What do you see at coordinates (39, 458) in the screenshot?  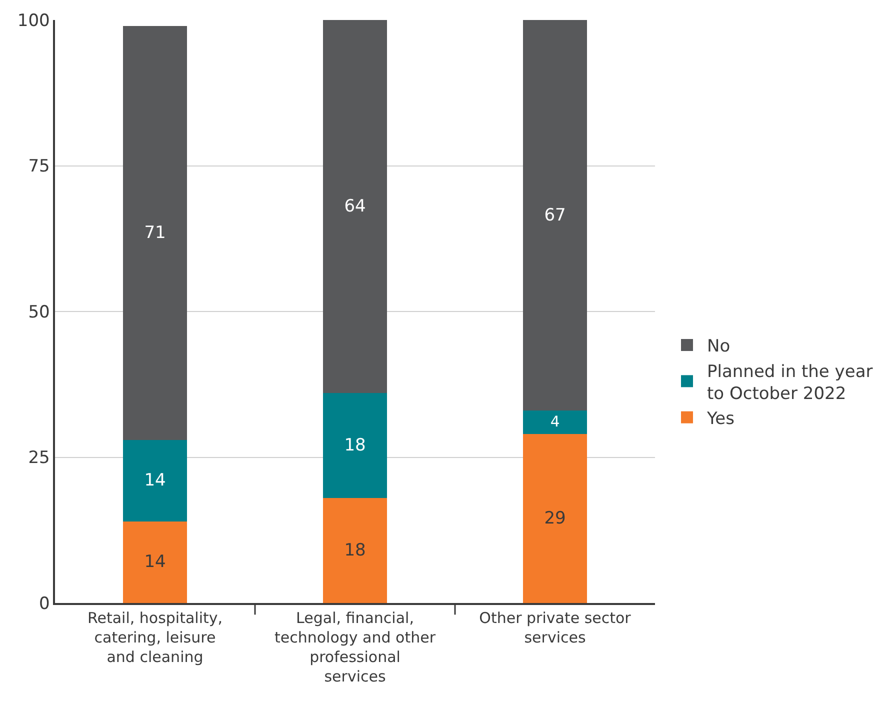 I see `y-tick-label: 25` at bounding box center [39, 458].